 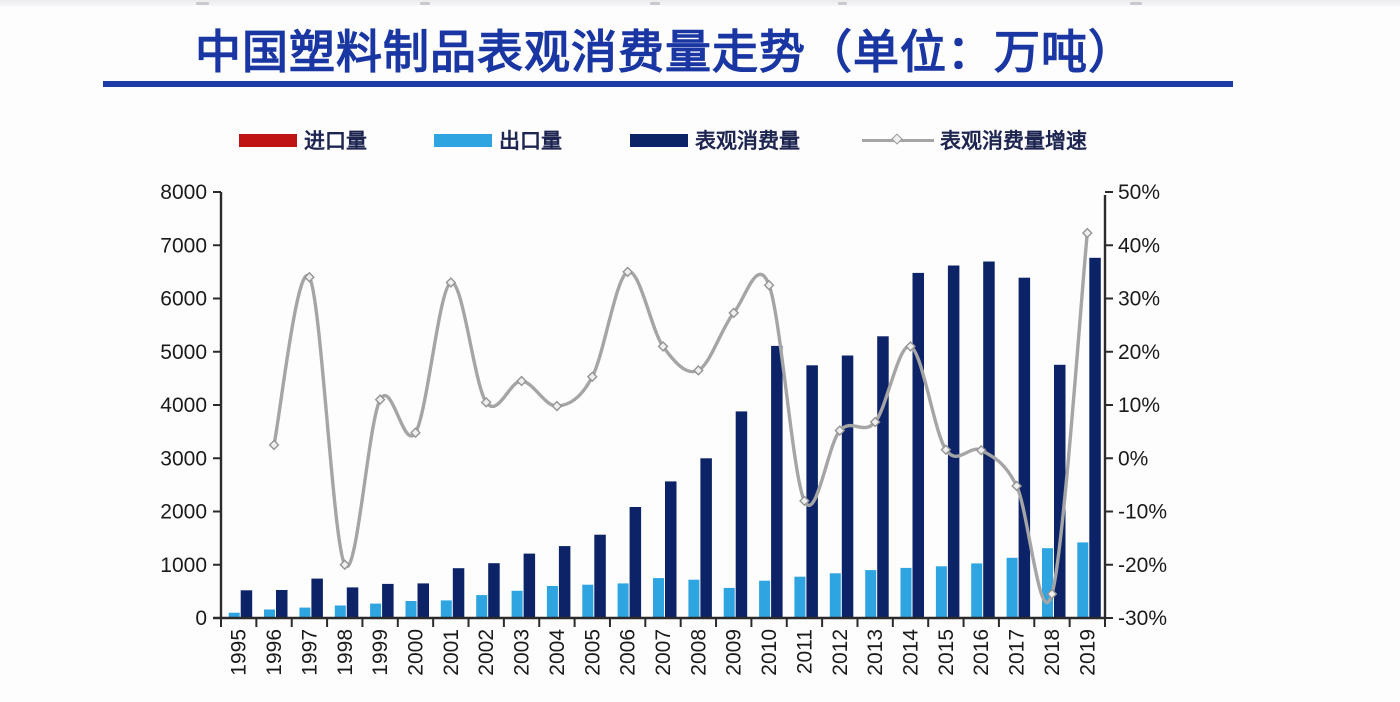 I want to click on growth-marker-2019, so click(x=1087, y=233).